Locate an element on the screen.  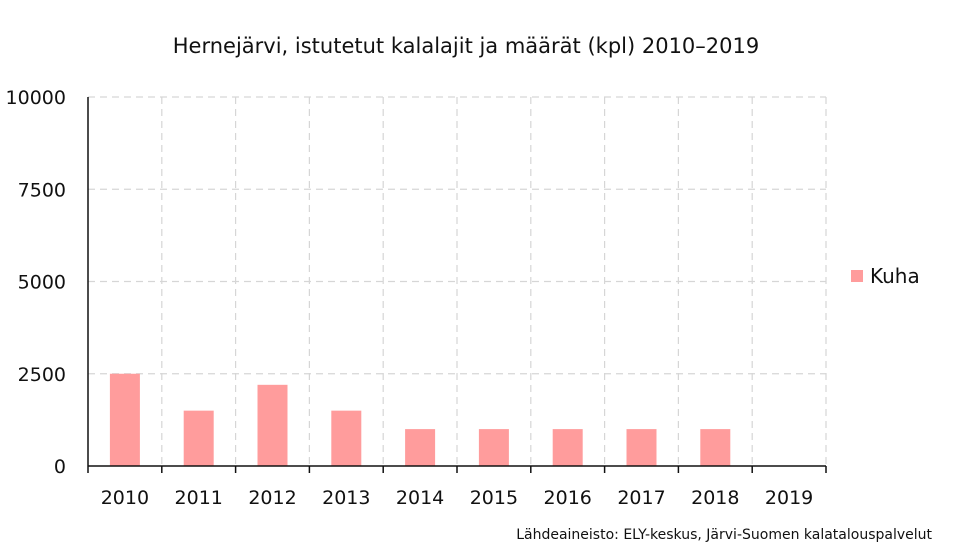
bar-2012 is located at coordinates (272, 425).